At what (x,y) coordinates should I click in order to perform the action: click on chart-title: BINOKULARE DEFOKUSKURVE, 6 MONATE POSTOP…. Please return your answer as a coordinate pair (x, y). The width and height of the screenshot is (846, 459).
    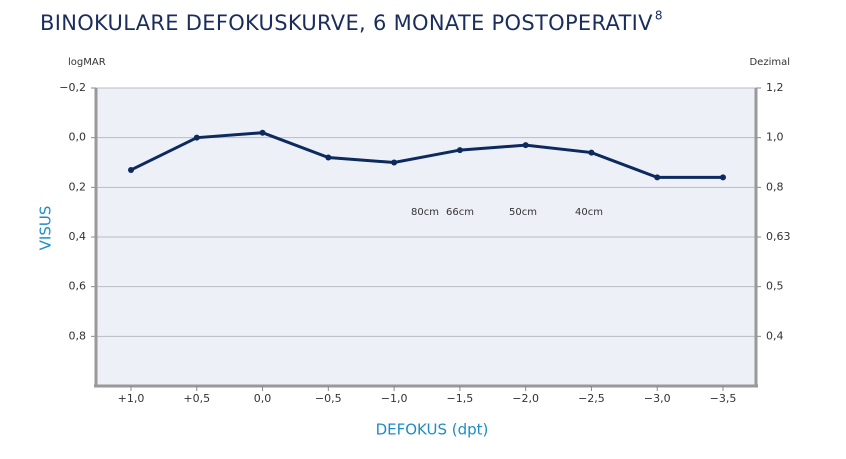
    Looking at the image, I should click on (346, 23).